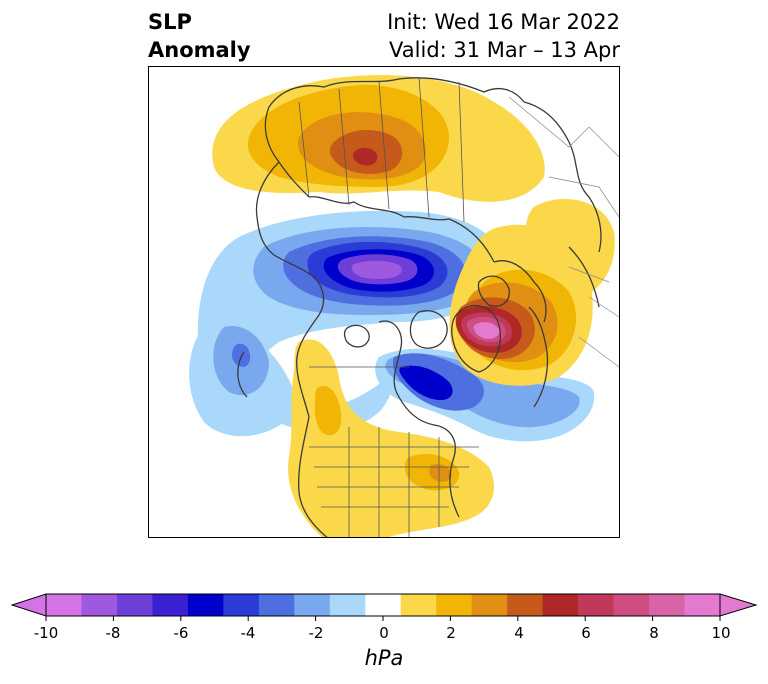 The width and height of the screenshot is (768, 684). I want to click on init-date: Init: Wed 16 Mar 2022, so click(503, 22).